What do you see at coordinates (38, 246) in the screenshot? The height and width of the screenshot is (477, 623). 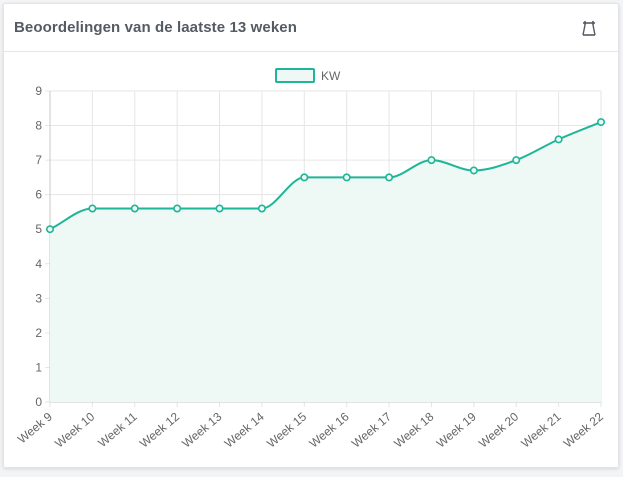 I see `y-axis-ticks: 0 1 2 3 4 5 6 7 8 9` at bounding box center [38, 246].